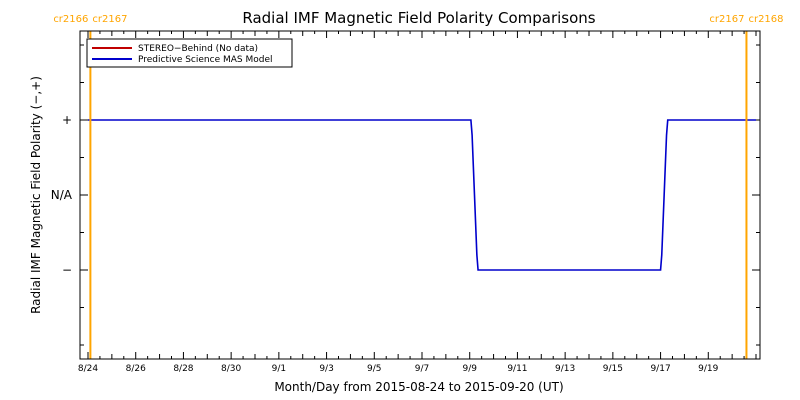  What do you see at coordinates (67, 270) in the screenshot?
I see `y-tick-label: −` at bounding box center [67, 270].